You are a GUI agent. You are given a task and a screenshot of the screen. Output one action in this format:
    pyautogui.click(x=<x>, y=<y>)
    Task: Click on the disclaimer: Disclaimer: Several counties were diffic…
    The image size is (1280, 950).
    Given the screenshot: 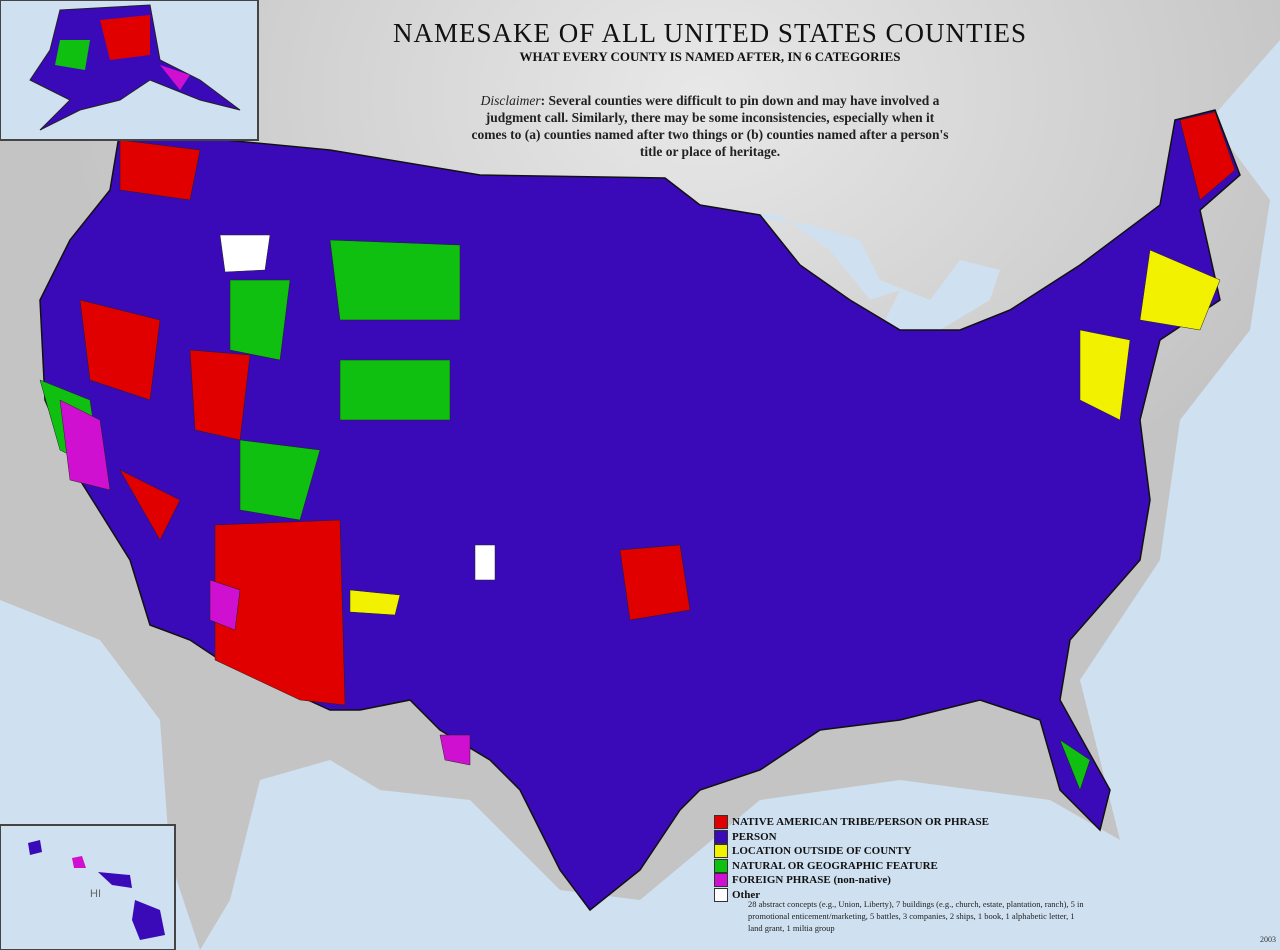 What is the action you would take?
    pyautogui.click(x=710, y=126)
    